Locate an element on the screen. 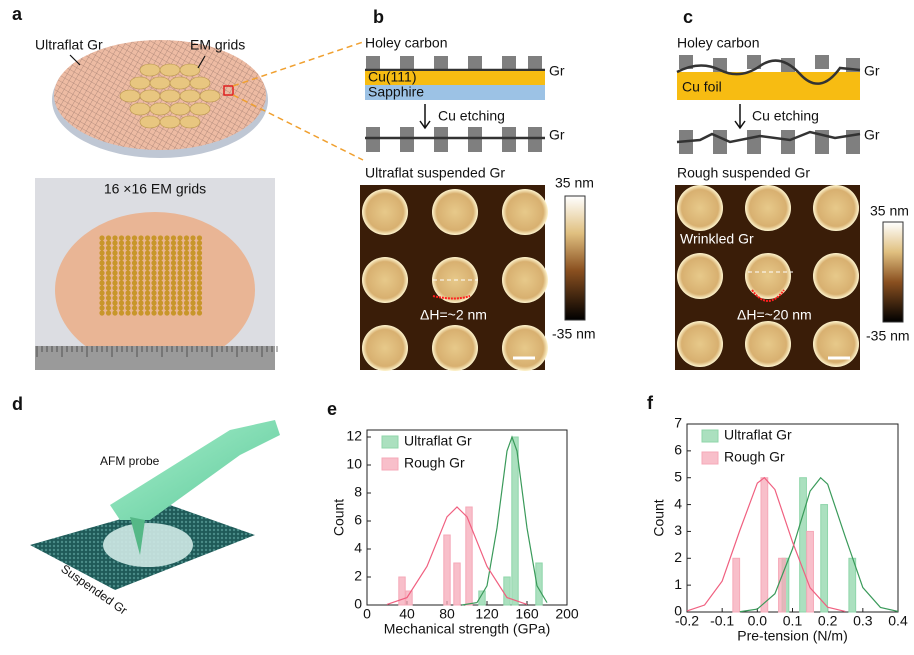  holey-carbon is located at coordinates (454, 104).